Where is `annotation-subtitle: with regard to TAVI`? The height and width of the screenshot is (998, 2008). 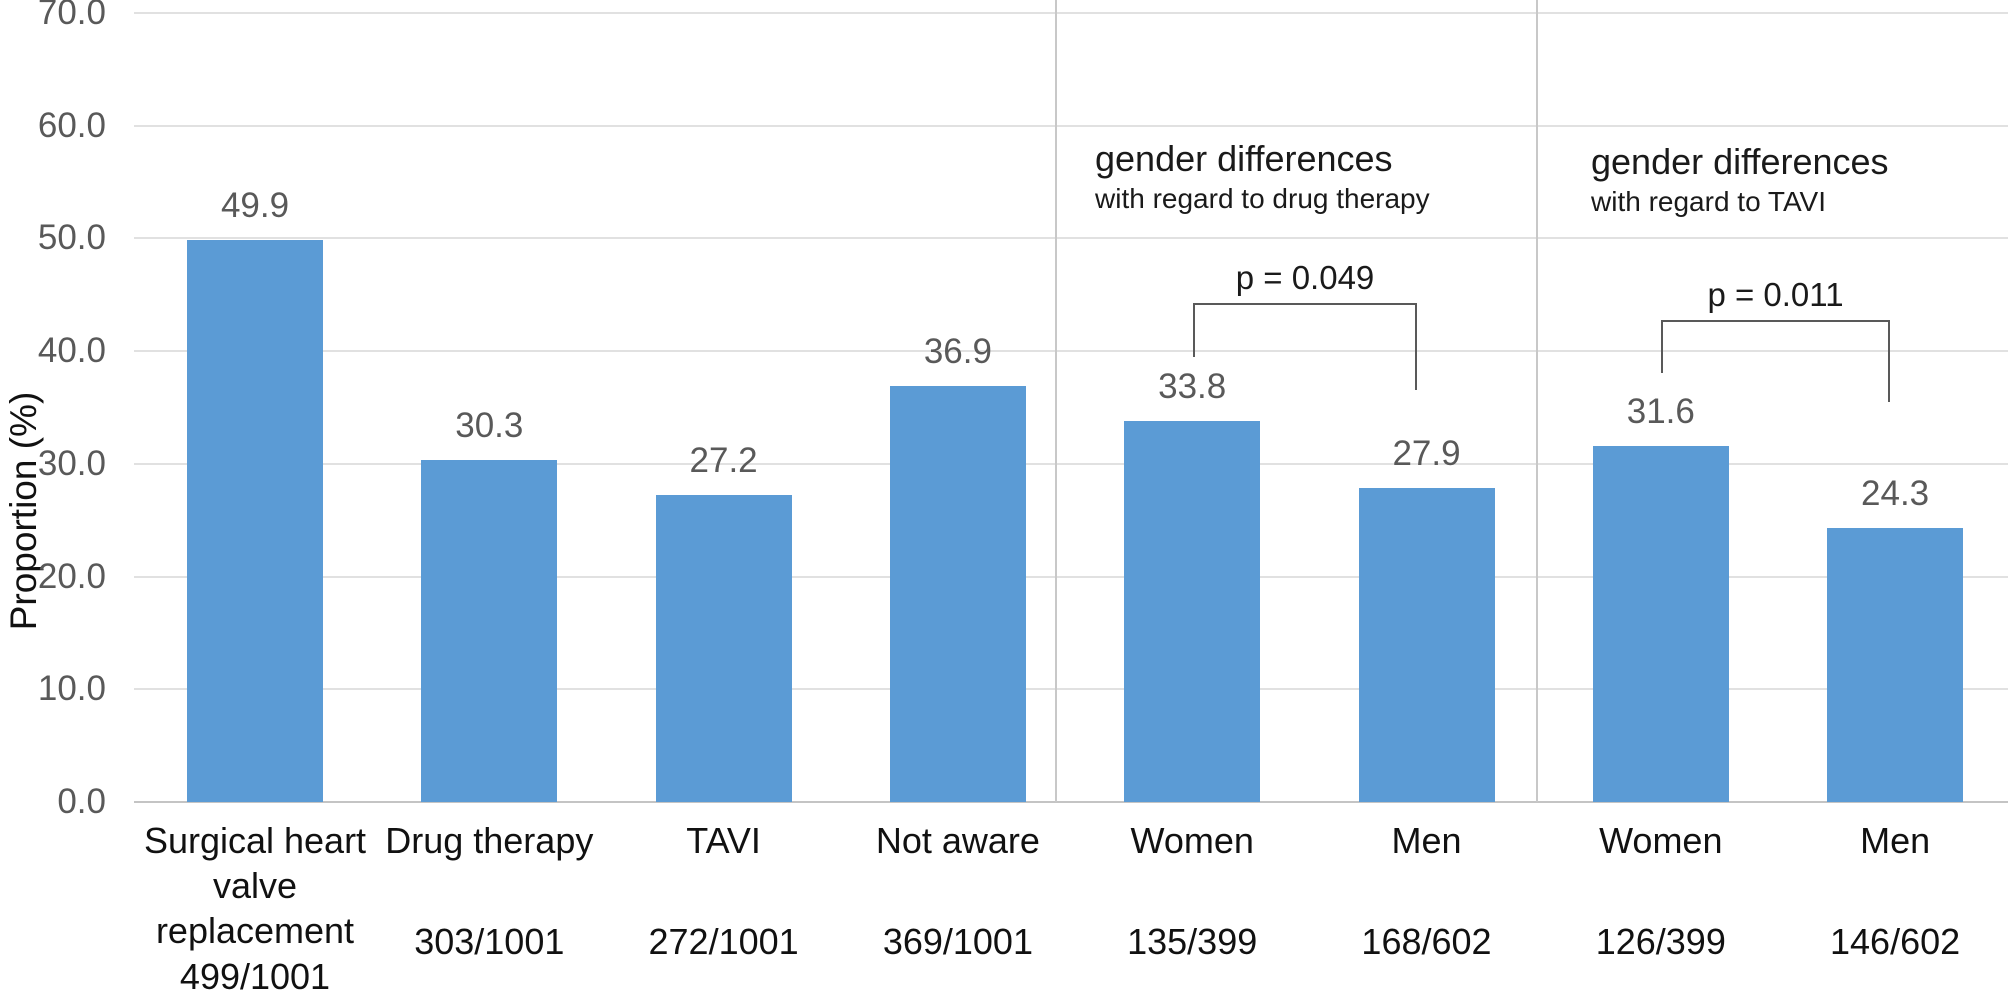
annotation-subtitle: with regard to TAVI is located at coordinates (1708, 201).